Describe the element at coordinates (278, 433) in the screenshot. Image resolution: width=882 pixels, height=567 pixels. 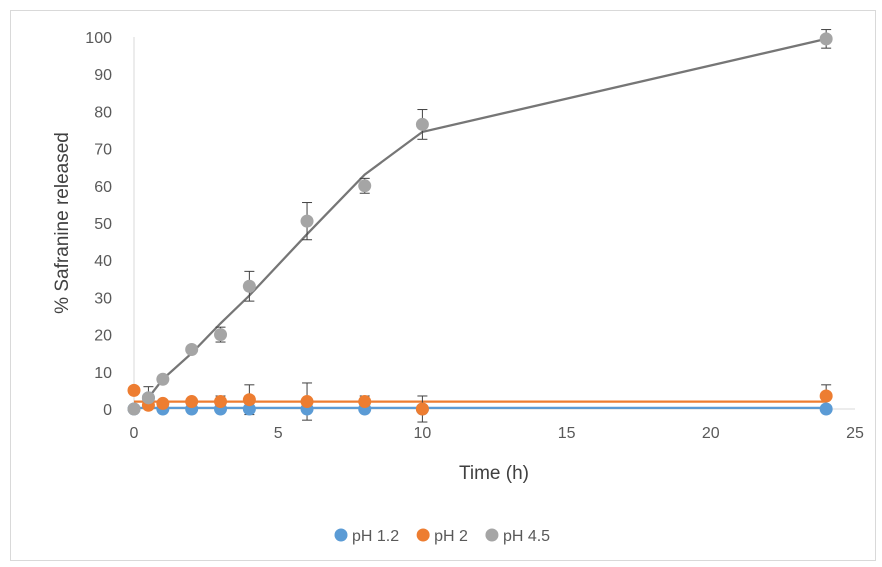
I see `x-tick-label: 5` at that location.